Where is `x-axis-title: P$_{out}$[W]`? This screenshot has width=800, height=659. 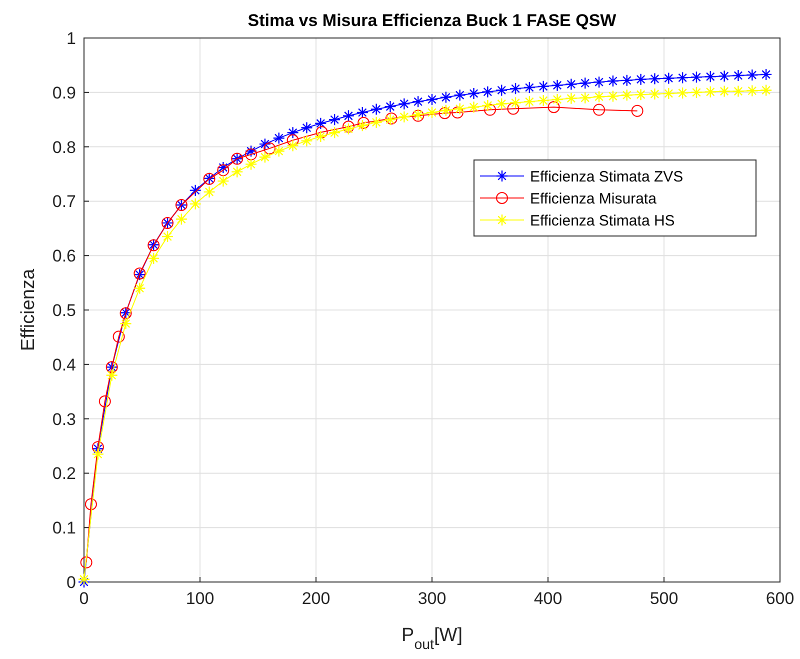
x-axis-title: P$_{out}$[W] is located at coordinates (432, 639).